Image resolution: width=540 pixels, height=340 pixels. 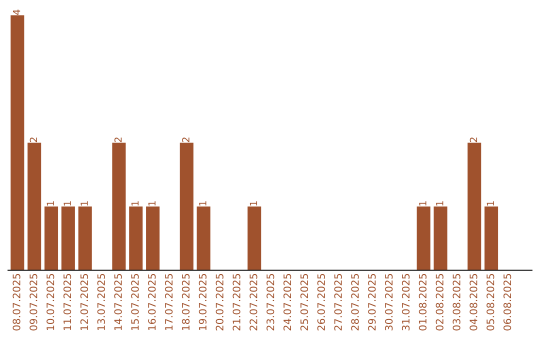 What do you see at coordinates (220, 302) in the screenshot?
I see `x-tick-label: 20.07.2025` at bounding box center [220, 302].